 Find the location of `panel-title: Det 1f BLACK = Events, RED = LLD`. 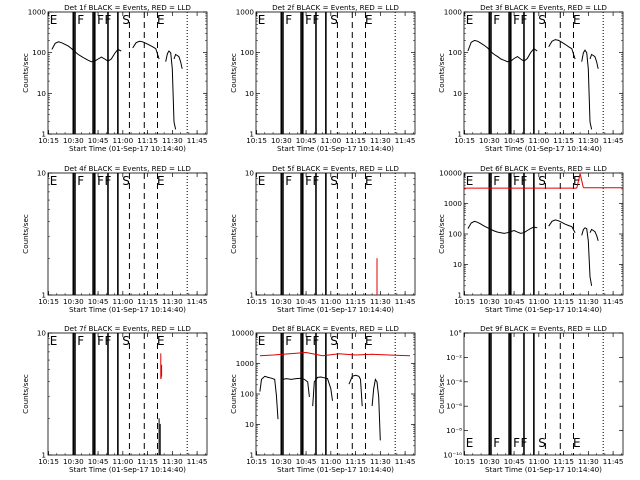

panel-title: Det 1f BLACK = Events, RED = LLD is located at coordinates (127, 7).